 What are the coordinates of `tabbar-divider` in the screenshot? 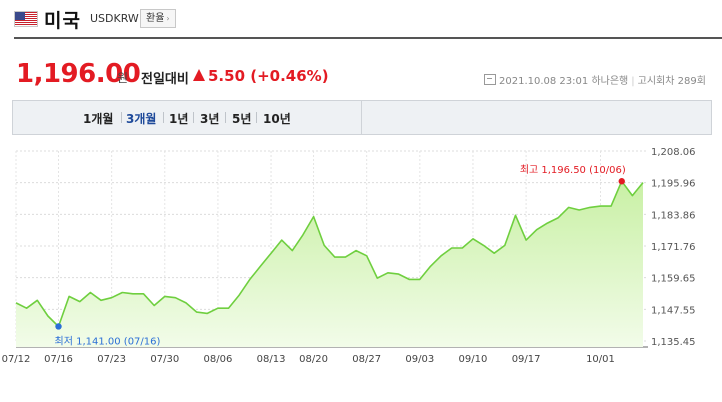 It's located at (361, 117).